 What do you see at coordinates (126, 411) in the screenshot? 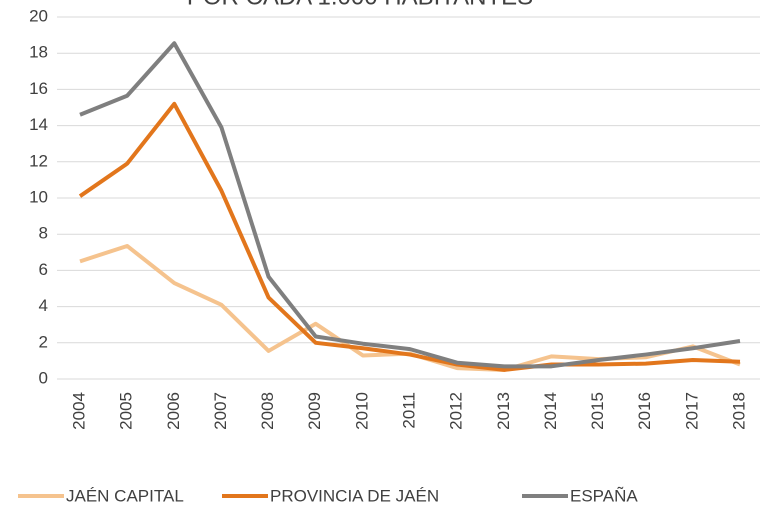
I see `x-tick-label: 2005` at bounding box center [126, 411].